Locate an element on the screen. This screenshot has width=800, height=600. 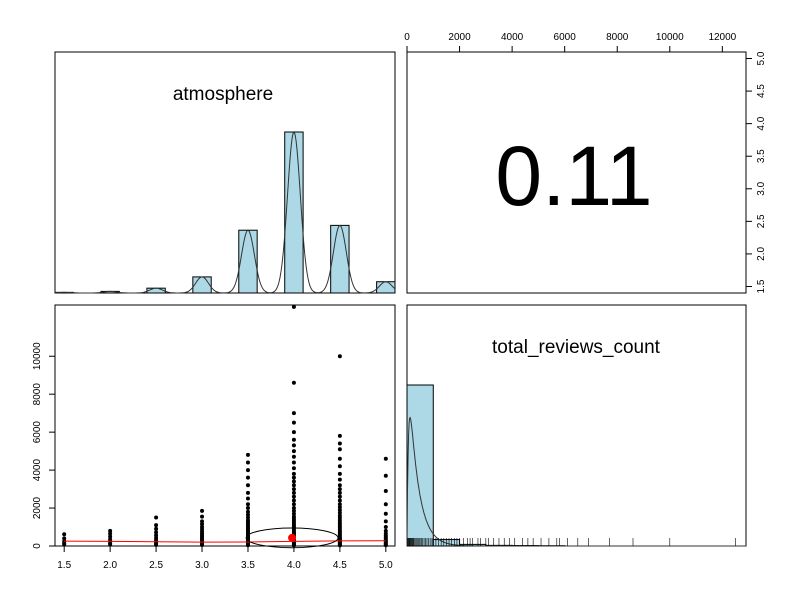
top-tick-label-12000: 12000 is located at coordinates (722, 37).